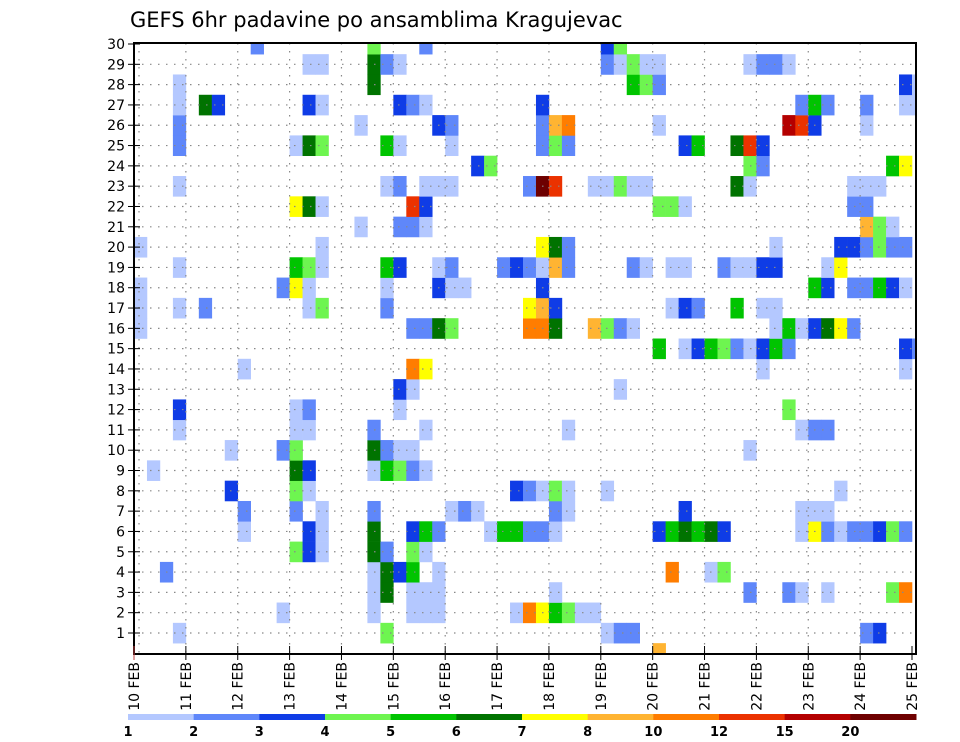  Describe the element at coordinates (120, 532) in the screenshot. I see `y-tick-label: 6` at that location.